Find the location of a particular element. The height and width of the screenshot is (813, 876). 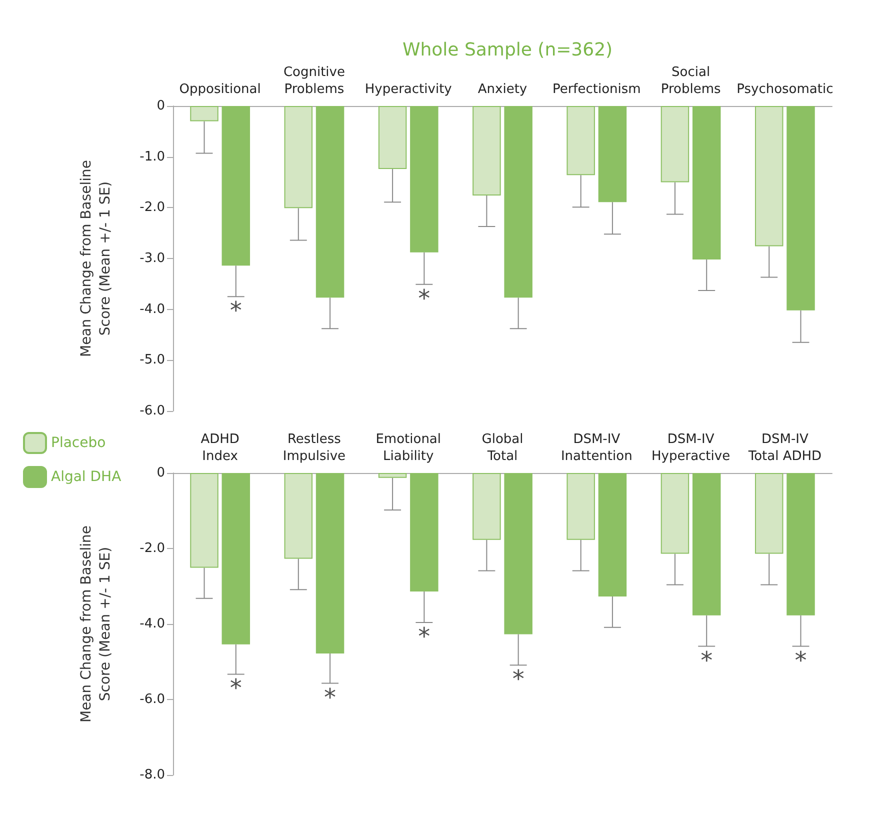

x-tick-label: Hyperactivity is located at coordinates (408, 89).